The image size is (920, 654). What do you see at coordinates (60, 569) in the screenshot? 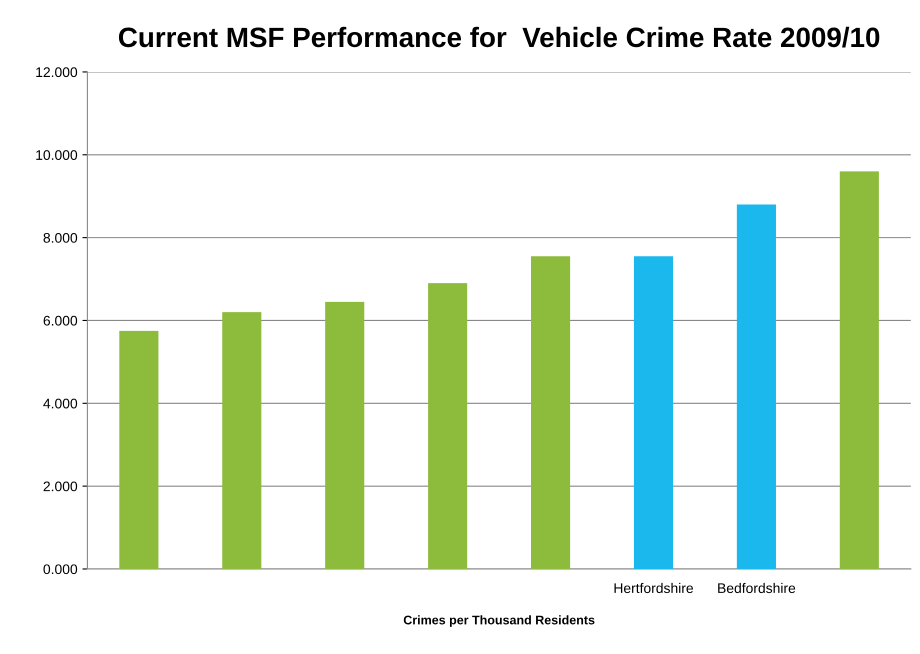
I see `y-tick-label: 0.000` at bounding box center [60, 569].